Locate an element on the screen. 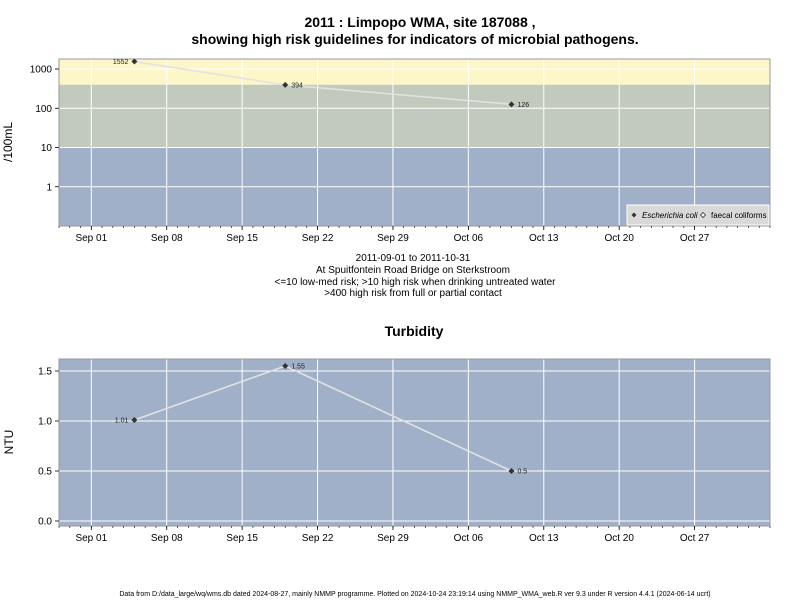  y-tick-label: 100 is located at coordinates (43, 109).